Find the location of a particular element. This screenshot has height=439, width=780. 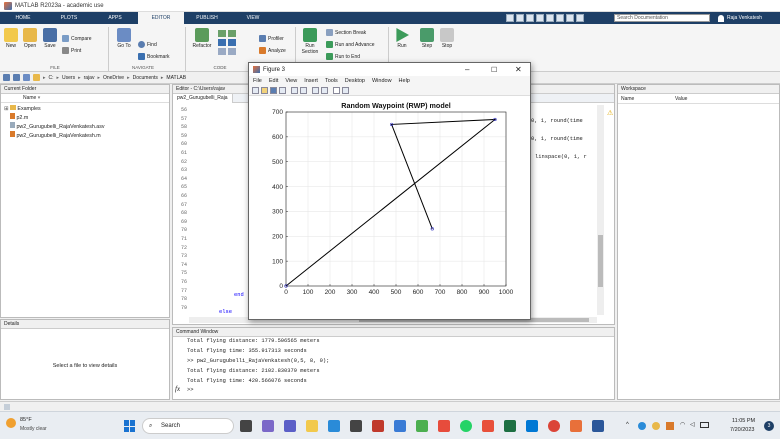

wrap-icon is located at coordinates (222, 51).